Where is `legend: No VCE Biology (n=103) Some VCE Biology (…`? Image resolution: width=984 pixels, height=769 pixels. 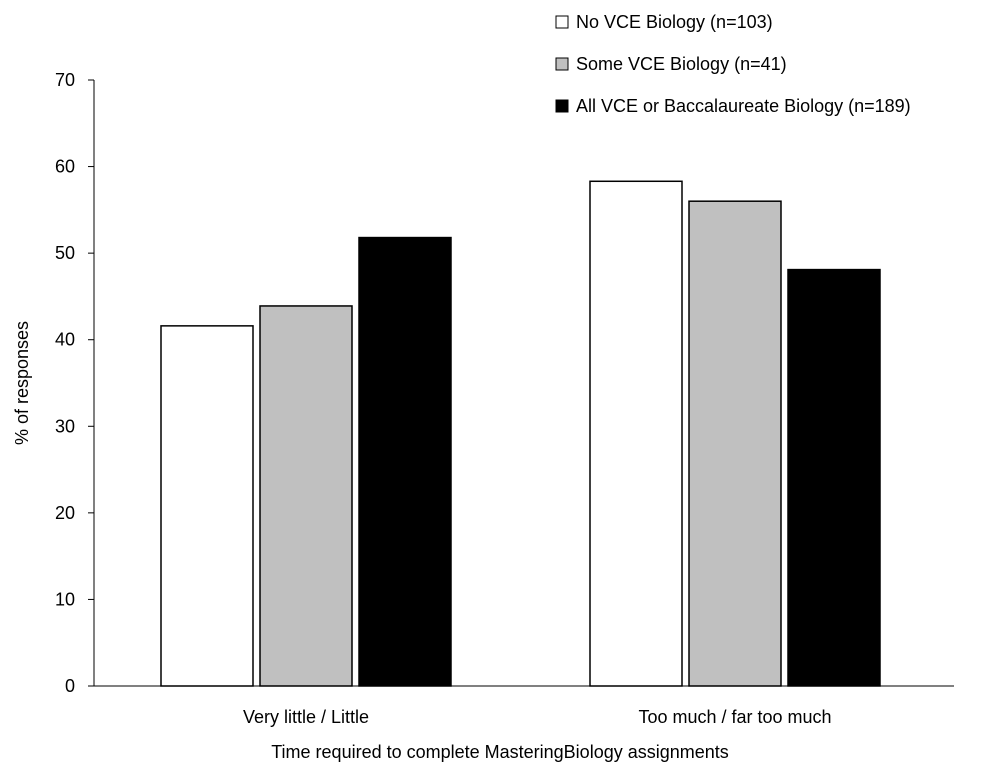 legend: No VCE Biology (n=103) Some VCE Biology (… is located at coordinates (733, 64).